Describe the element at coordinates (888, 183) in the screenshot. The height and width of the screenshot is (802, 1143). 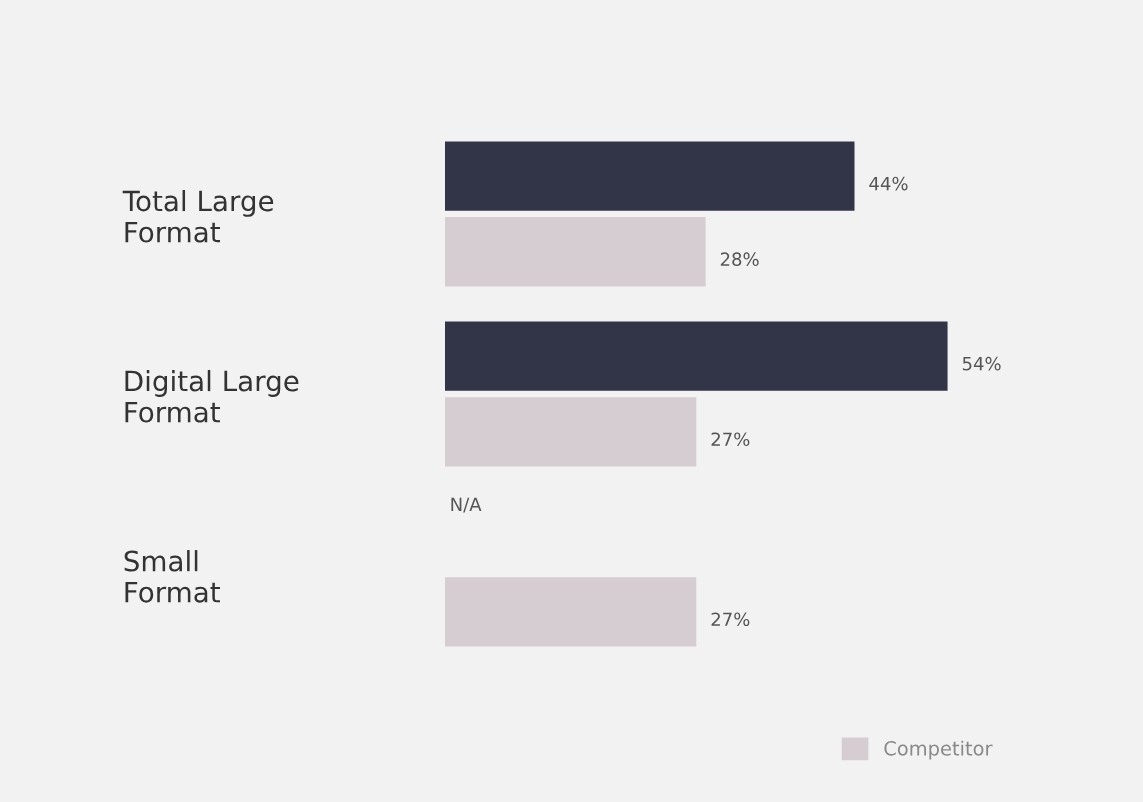
I see `data-label: 44%` at that location.